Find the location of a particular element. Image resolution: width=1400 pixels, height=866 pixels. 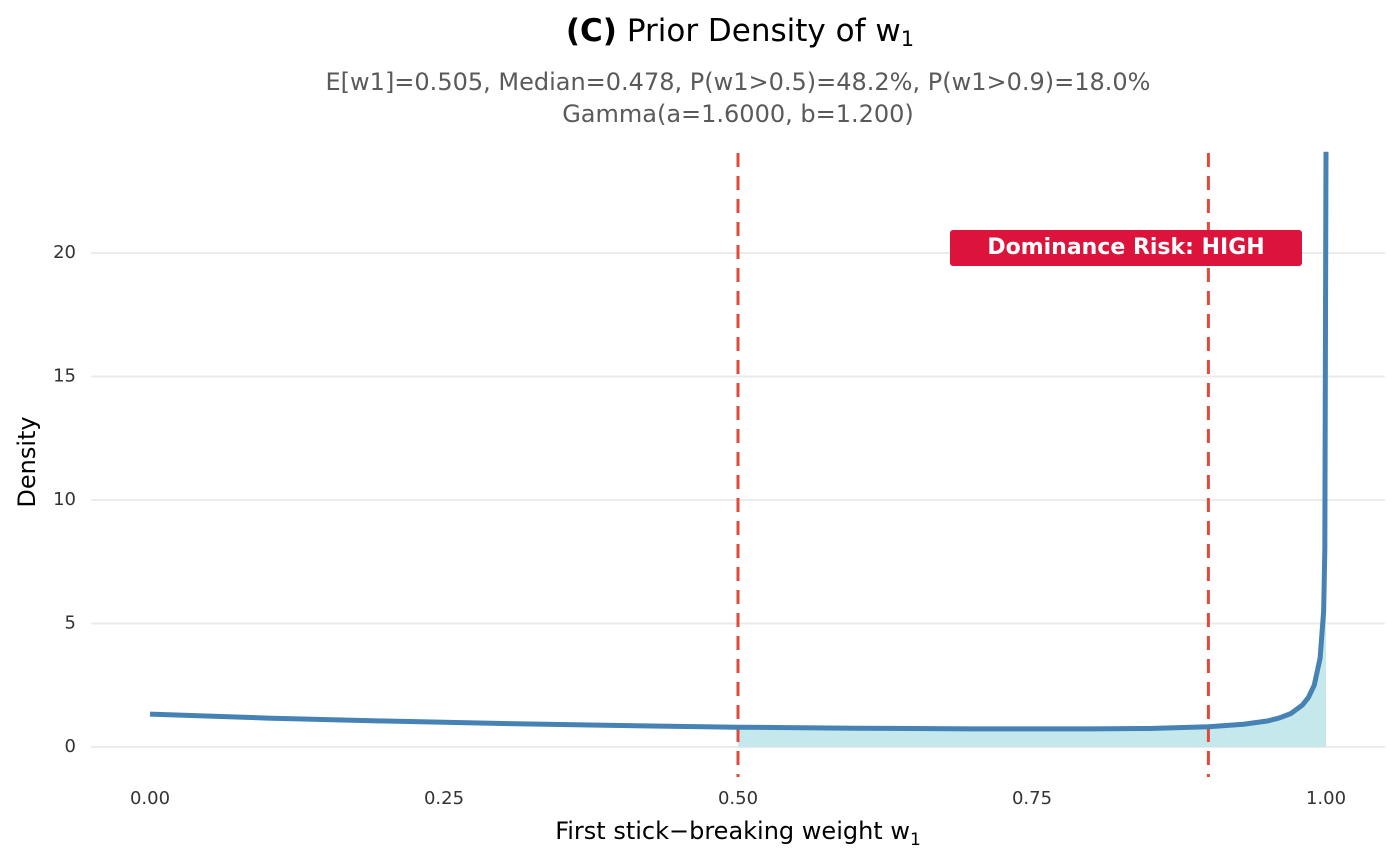

x-tick-label: 0.00 is located at coordinates (150, 798).